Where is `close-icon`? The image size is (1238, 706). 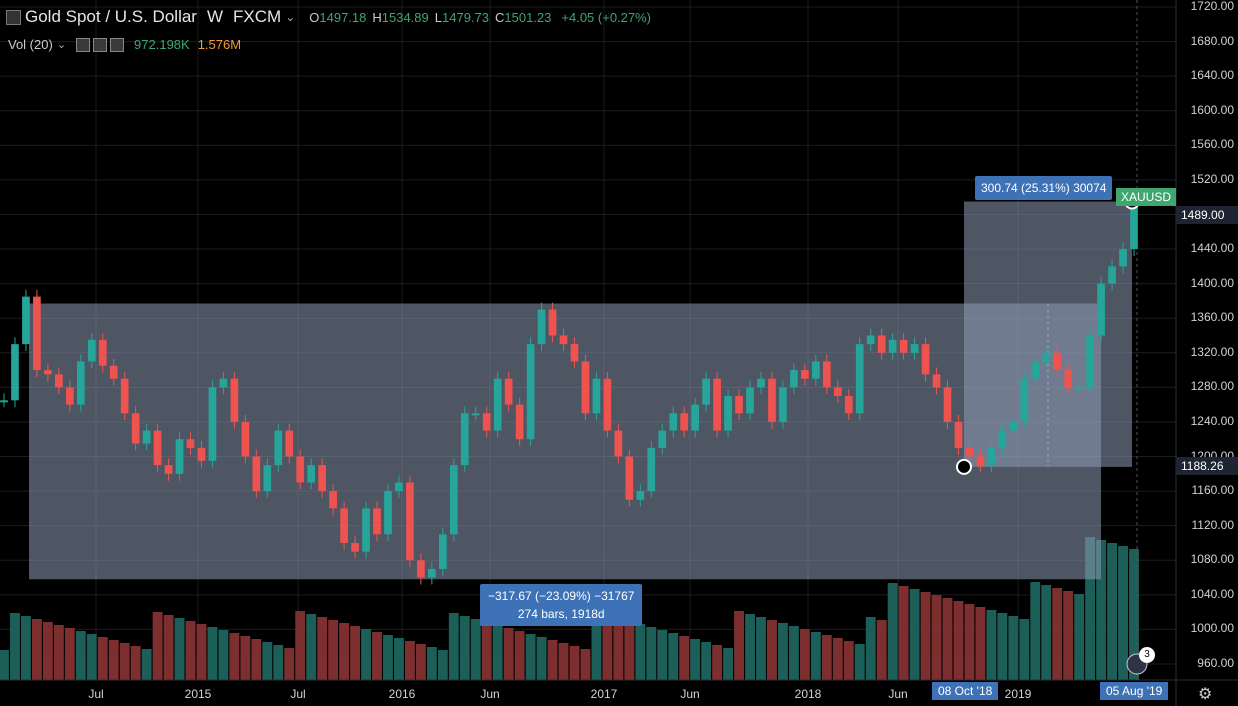
close-icon is located at coordinates (117, 44).